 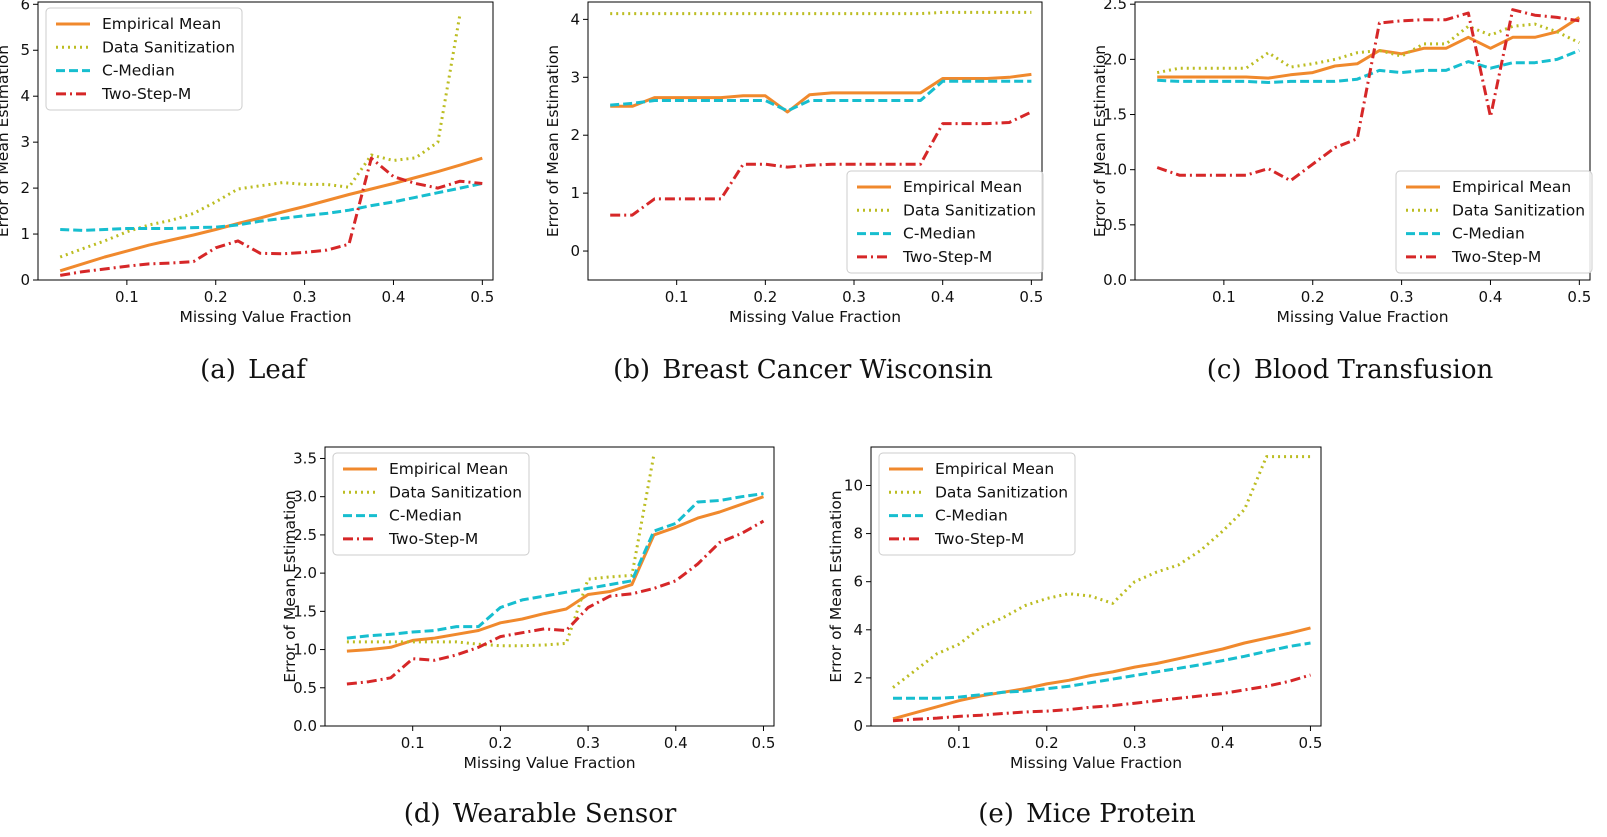 I want to click on y-tick-label: 3, so click(x=25, y=142).